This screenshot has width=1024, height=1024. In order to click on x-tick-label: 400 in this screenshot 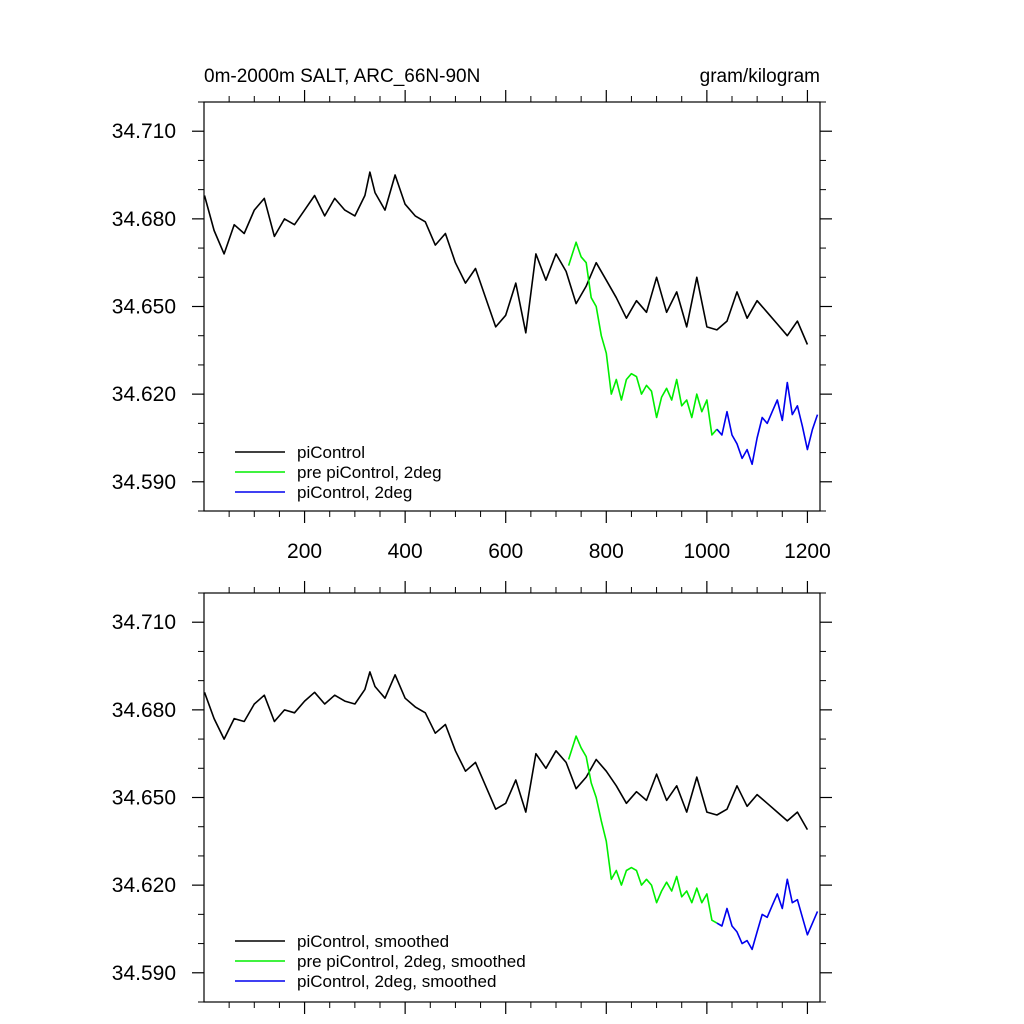, I will do `click(405, 551)`.